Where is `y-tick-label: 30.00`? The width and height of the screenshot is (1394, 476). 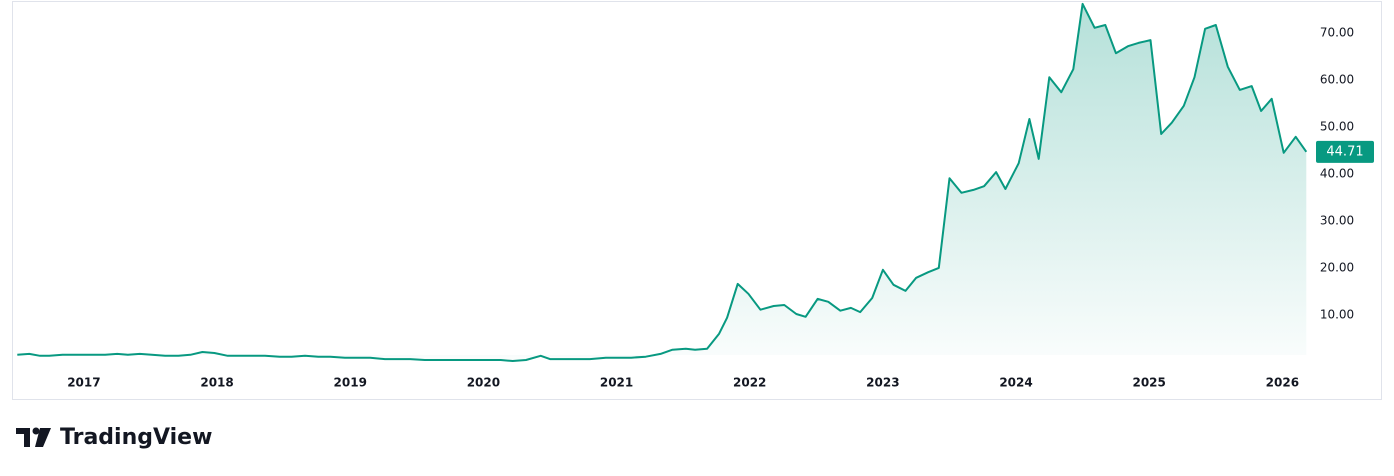 y-tick-label: 30.00 is located at coordinates (1337, 220).